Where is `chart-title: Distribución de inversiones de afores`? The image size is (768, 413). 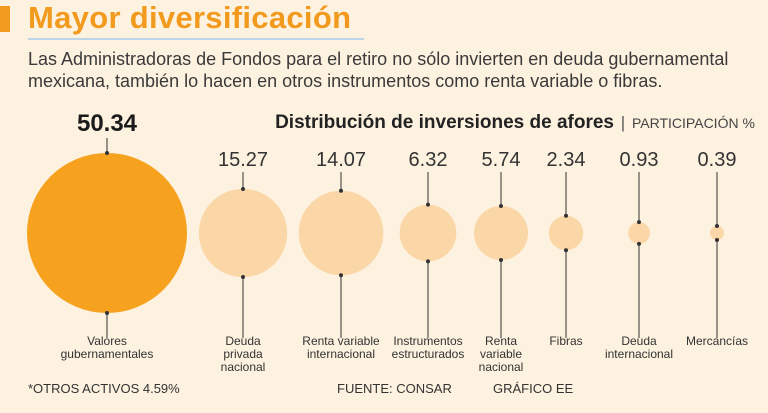
chart-title: Distribución de inversiones de afores is located at coordinates (444, 122).